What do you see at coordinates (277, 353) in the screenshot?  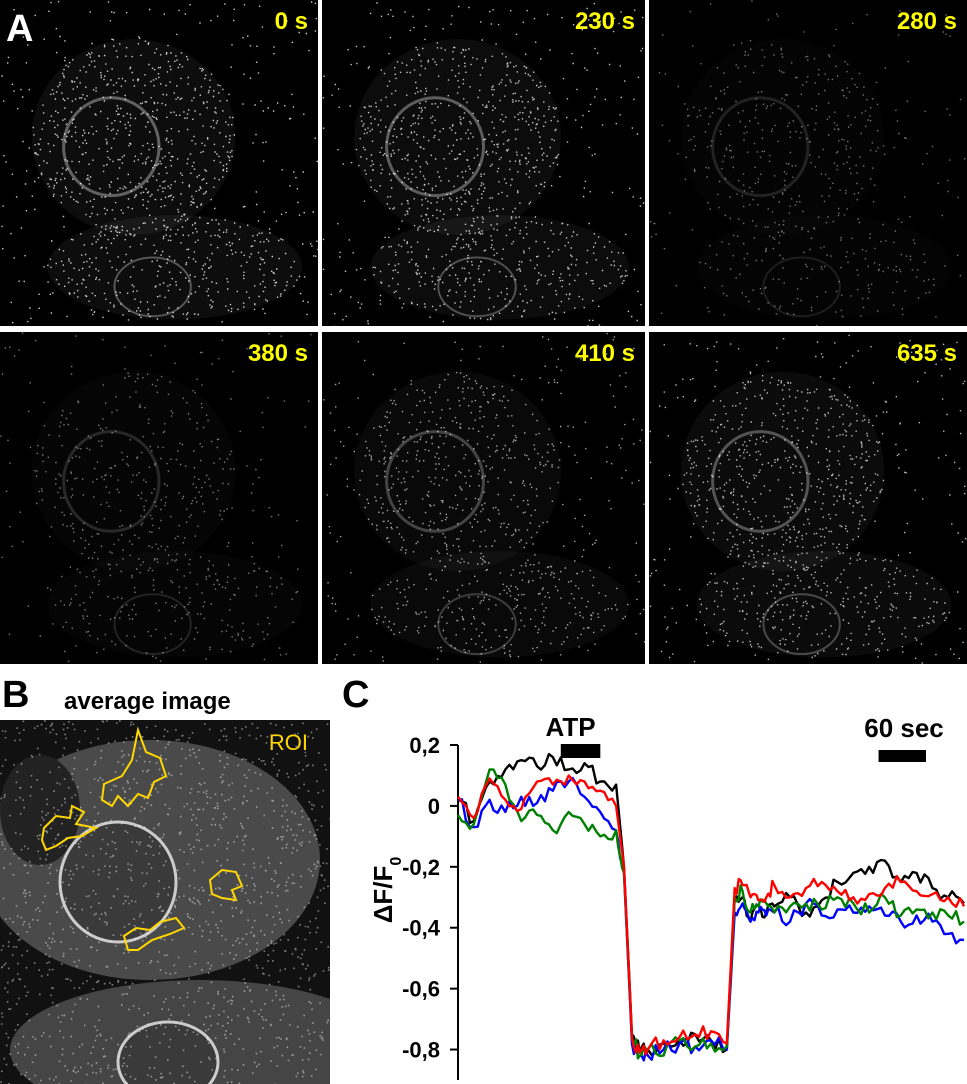 I see `time-label: 380 s` at bounding box center [277, 353].